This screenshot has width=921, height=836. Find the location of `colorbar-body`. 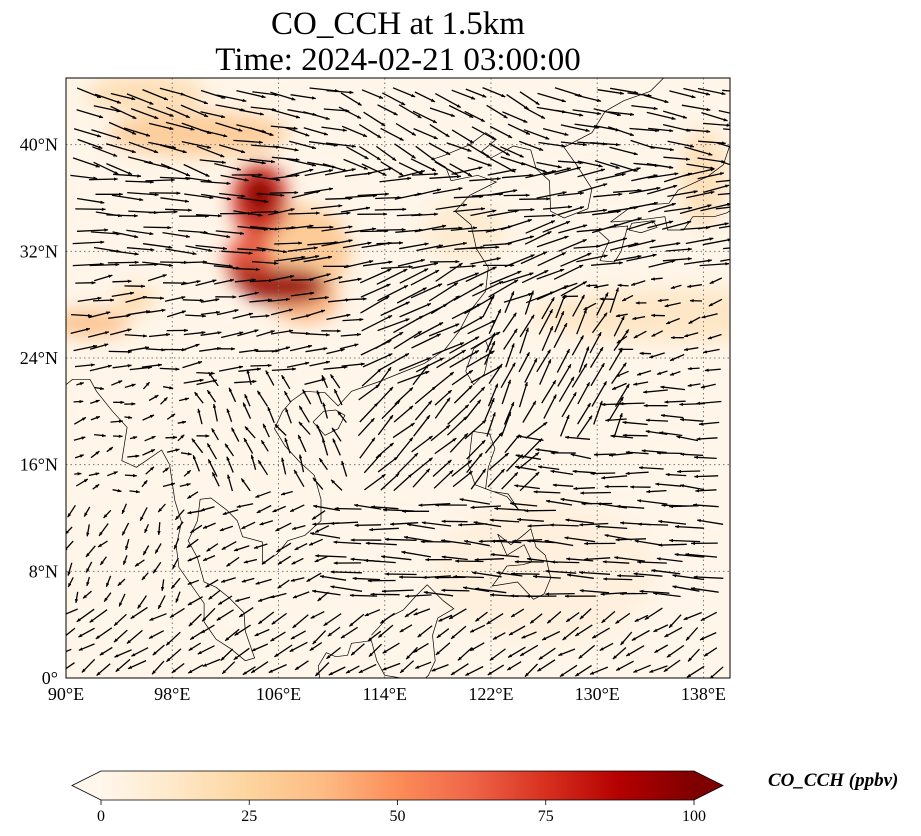

colorbar-body is located at coordinates (397, 785).